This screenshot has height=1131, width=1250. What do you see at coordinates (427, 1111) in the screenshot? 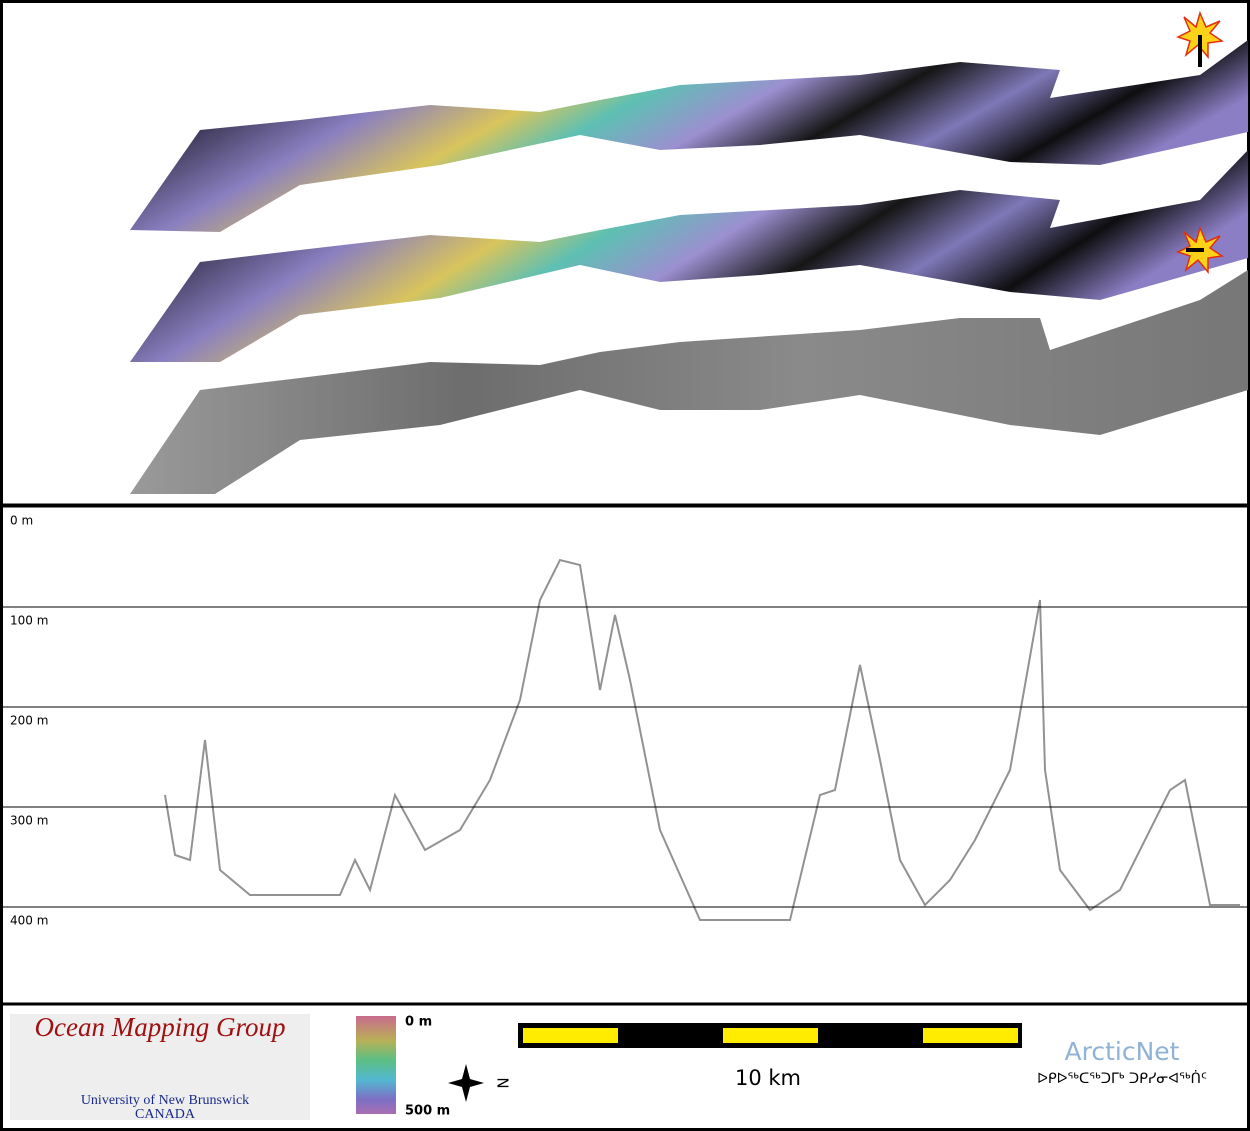
I see `colorbar-label: 500 m` at bounding box center [427, 1111].